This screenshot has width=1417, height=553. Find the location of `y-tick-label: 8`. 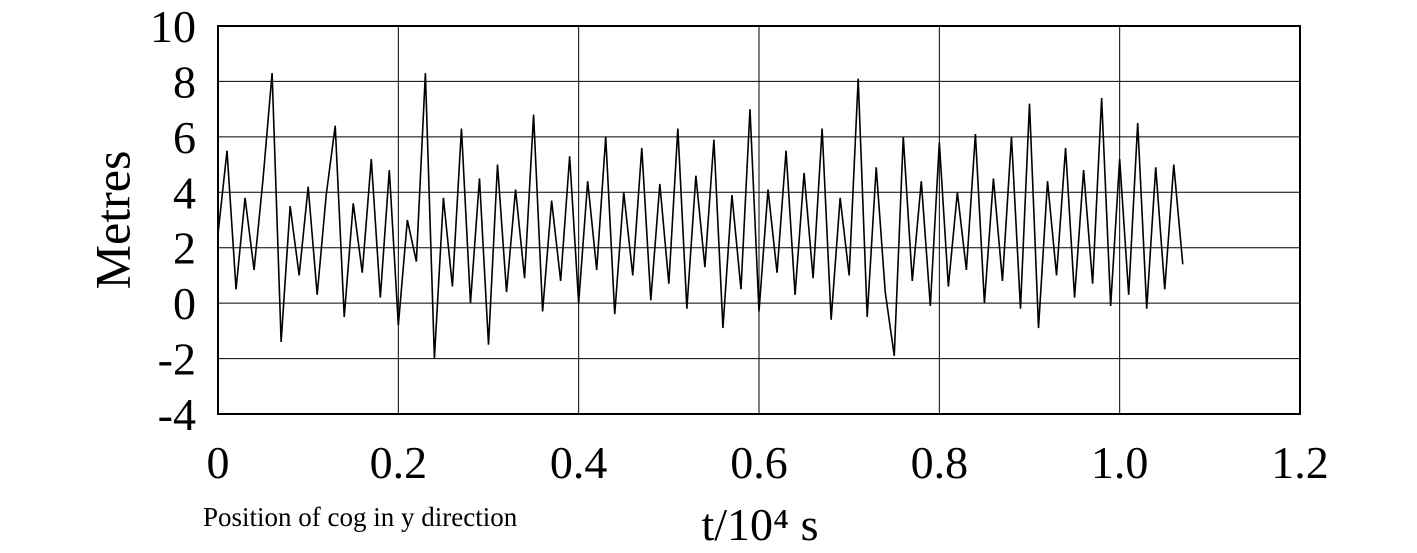

y-tick-label: 8 is located at coordinates (184, 81).